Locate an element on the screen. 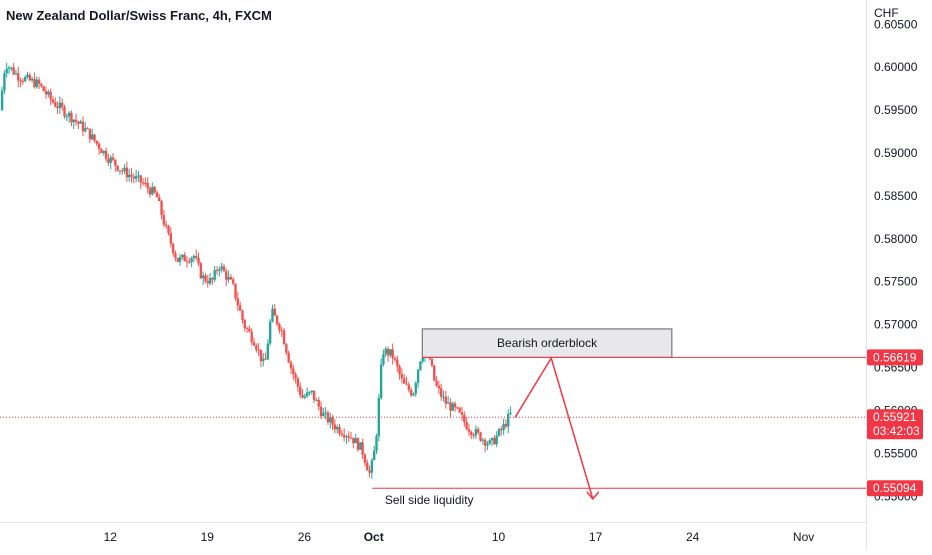 The width and height of the screenshot is (932, 555). projected-path-arrowhead is located at coordinates (593, 495).